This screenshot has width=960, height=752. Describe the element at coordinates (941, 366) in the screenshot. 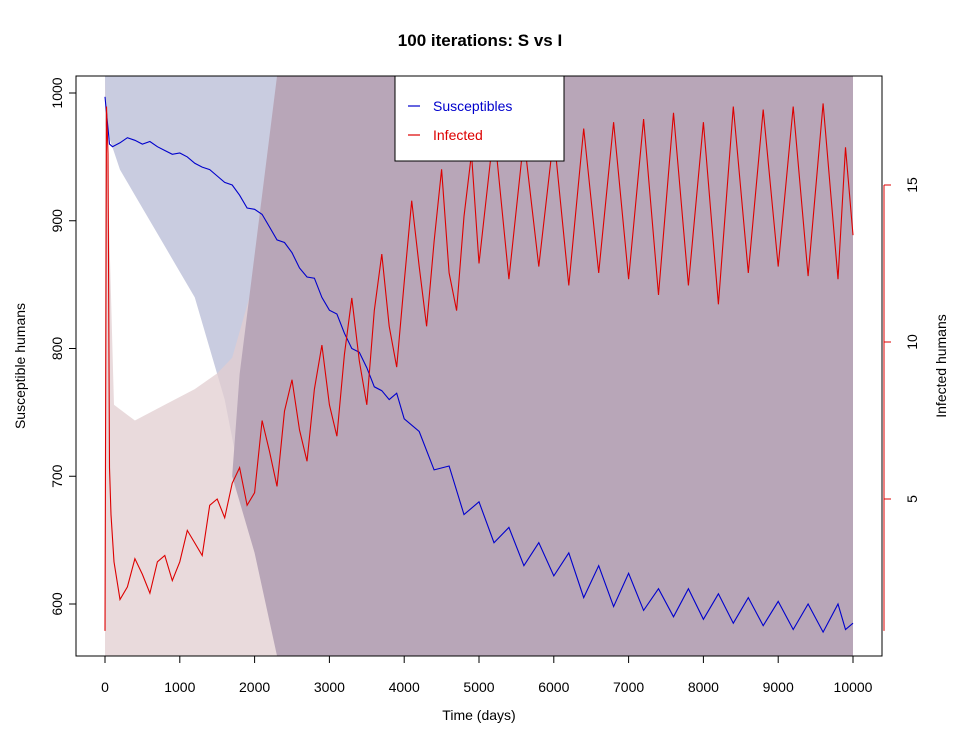

I see `y-axis-label-right: Infected humans` at that location.